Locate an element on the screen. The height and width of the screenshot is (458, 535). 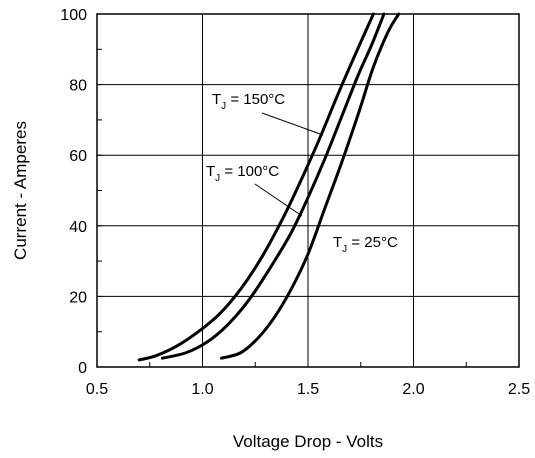
y-tick-label: 20 is located at coordinates (78, 297).